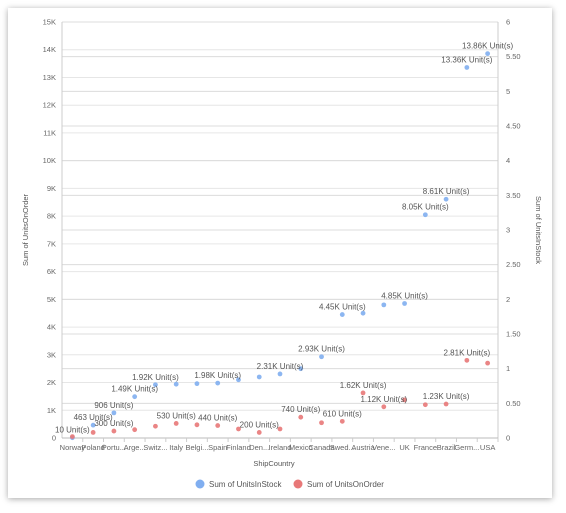 The image size is (566, 513). What do you see at coordinates (280, 447) in the screenshot?
I see `x-tick-label: Ireland` at bounding box center [280, 447].